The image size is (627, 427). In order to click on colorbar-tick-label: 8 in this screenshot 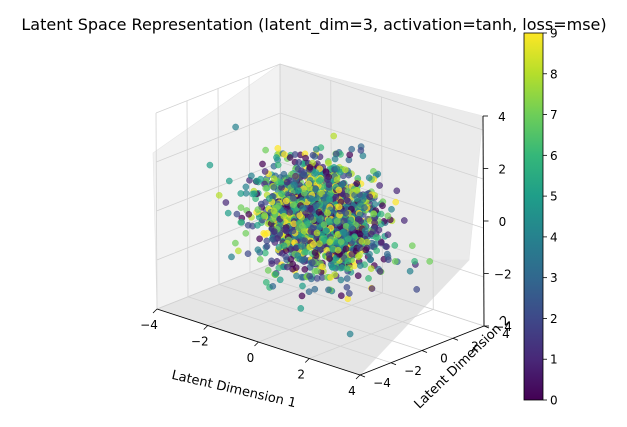, I will do `click(554, 74)`.